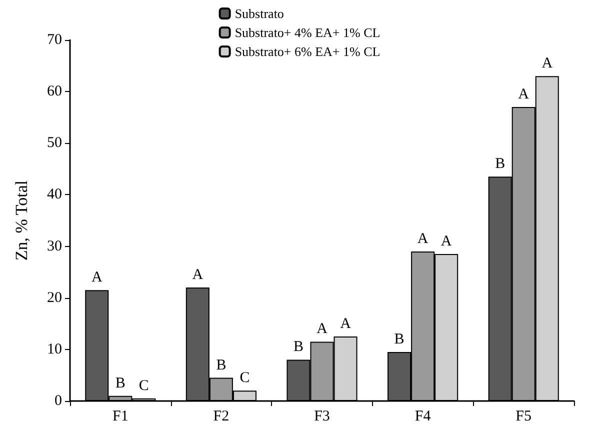 The image size is (599, 441). Describe the element at coordinates (21, 220) in the screenshot. I see `y-axis-title: Zn, % Total` at that location.